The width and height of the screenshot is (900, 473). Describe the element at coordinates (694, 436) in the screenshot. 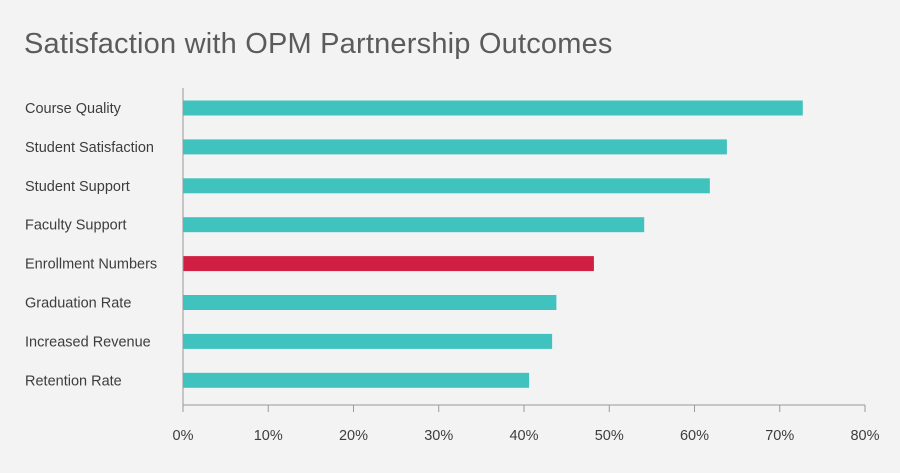

I see `x-tick-label: 60%` at that location.